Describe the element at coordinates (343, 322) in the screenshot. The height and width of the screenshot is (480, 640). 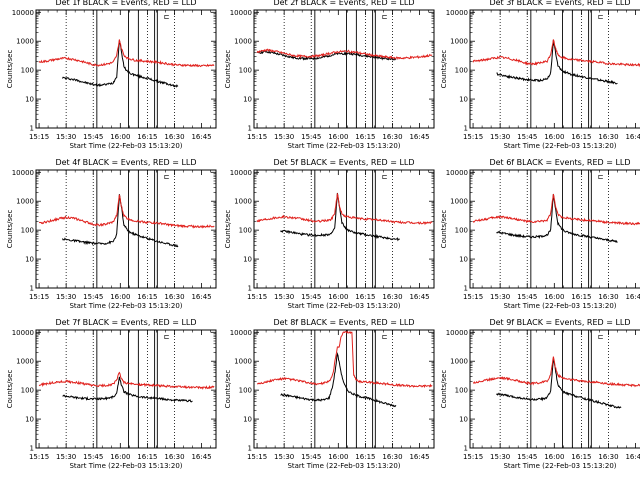
I see `panel-title: Det 8f BLACK = Events, RED = LLD` at that location.